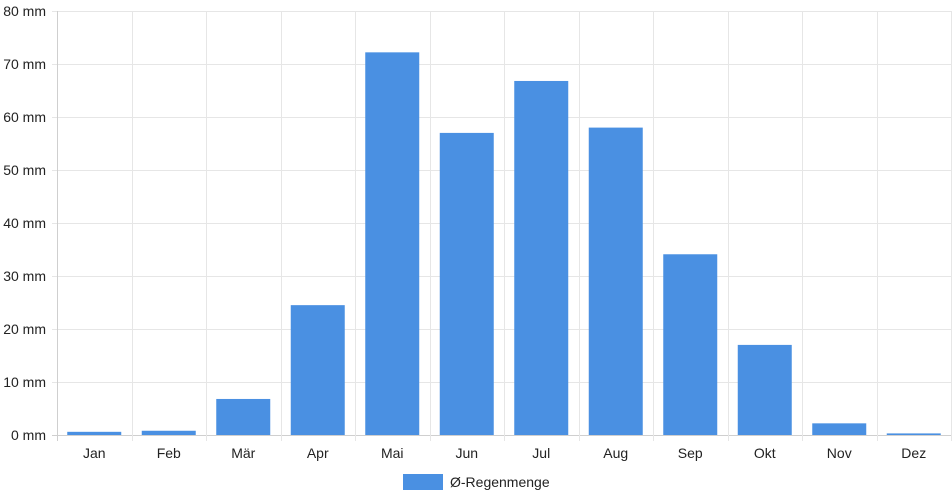 This screenshot has width=952, height=500. I want to click on bar-jan, so click(94, 433).